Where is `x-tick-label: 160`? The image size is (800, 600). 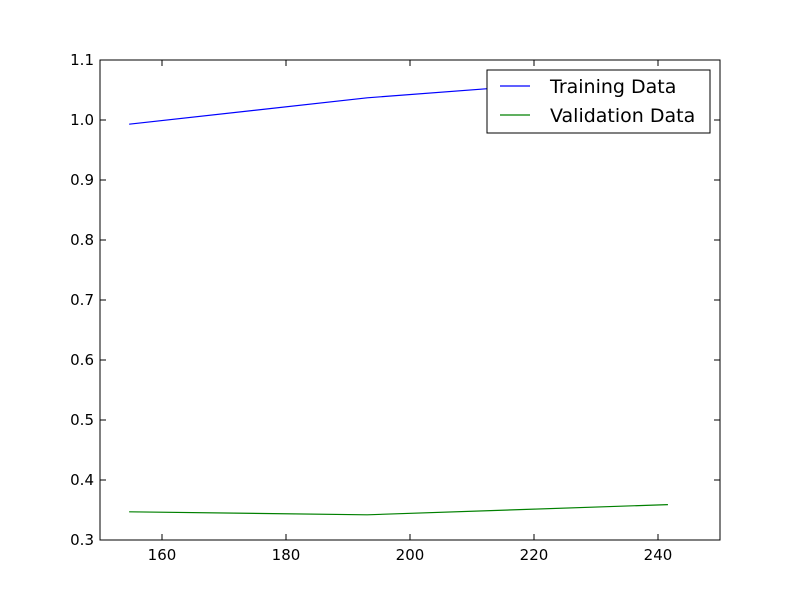
x-tick-label: 160 is located at coordinates (162, 555).